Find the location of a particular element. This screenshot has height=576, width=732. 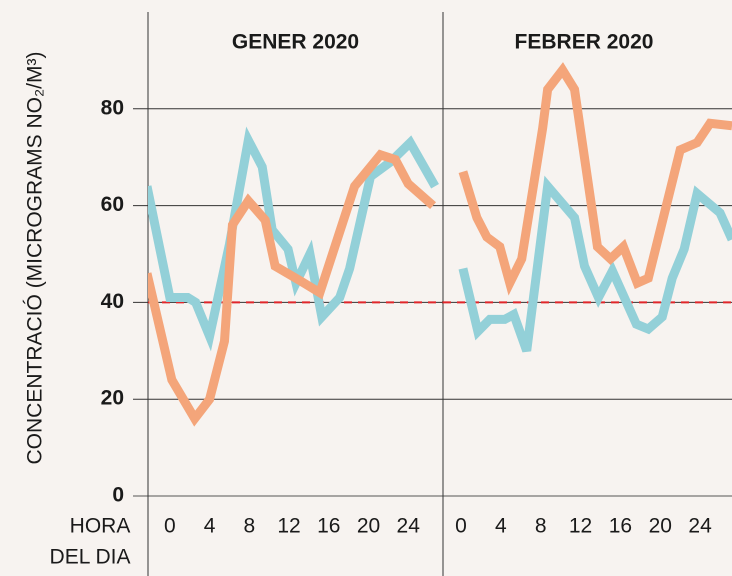

y-tick-label: 60 is located at coordinates (112, 204).